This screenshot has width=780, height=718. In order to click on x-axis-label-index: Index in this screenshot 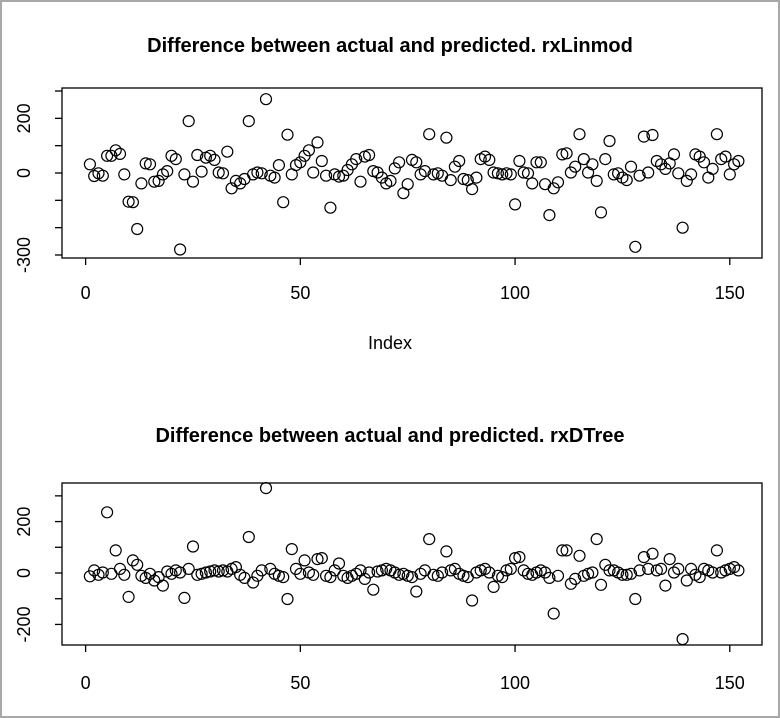, I will do `click(390, 343)`.